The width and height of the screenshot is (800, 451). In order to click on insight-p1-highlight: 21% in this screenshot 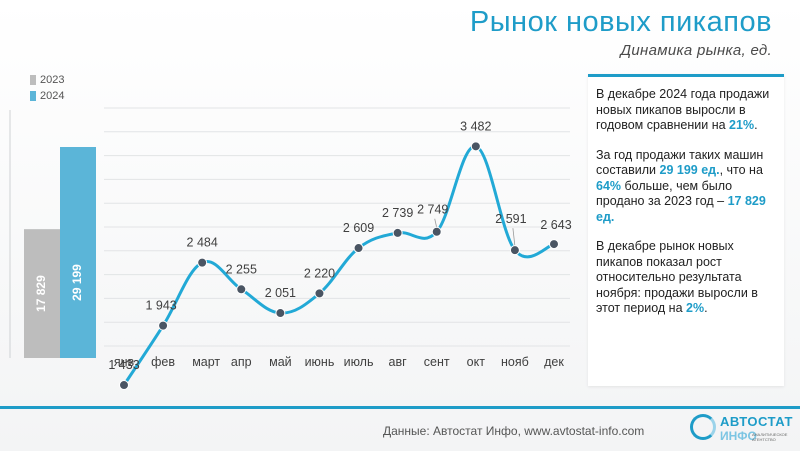, I will do `click(742, 125)`.